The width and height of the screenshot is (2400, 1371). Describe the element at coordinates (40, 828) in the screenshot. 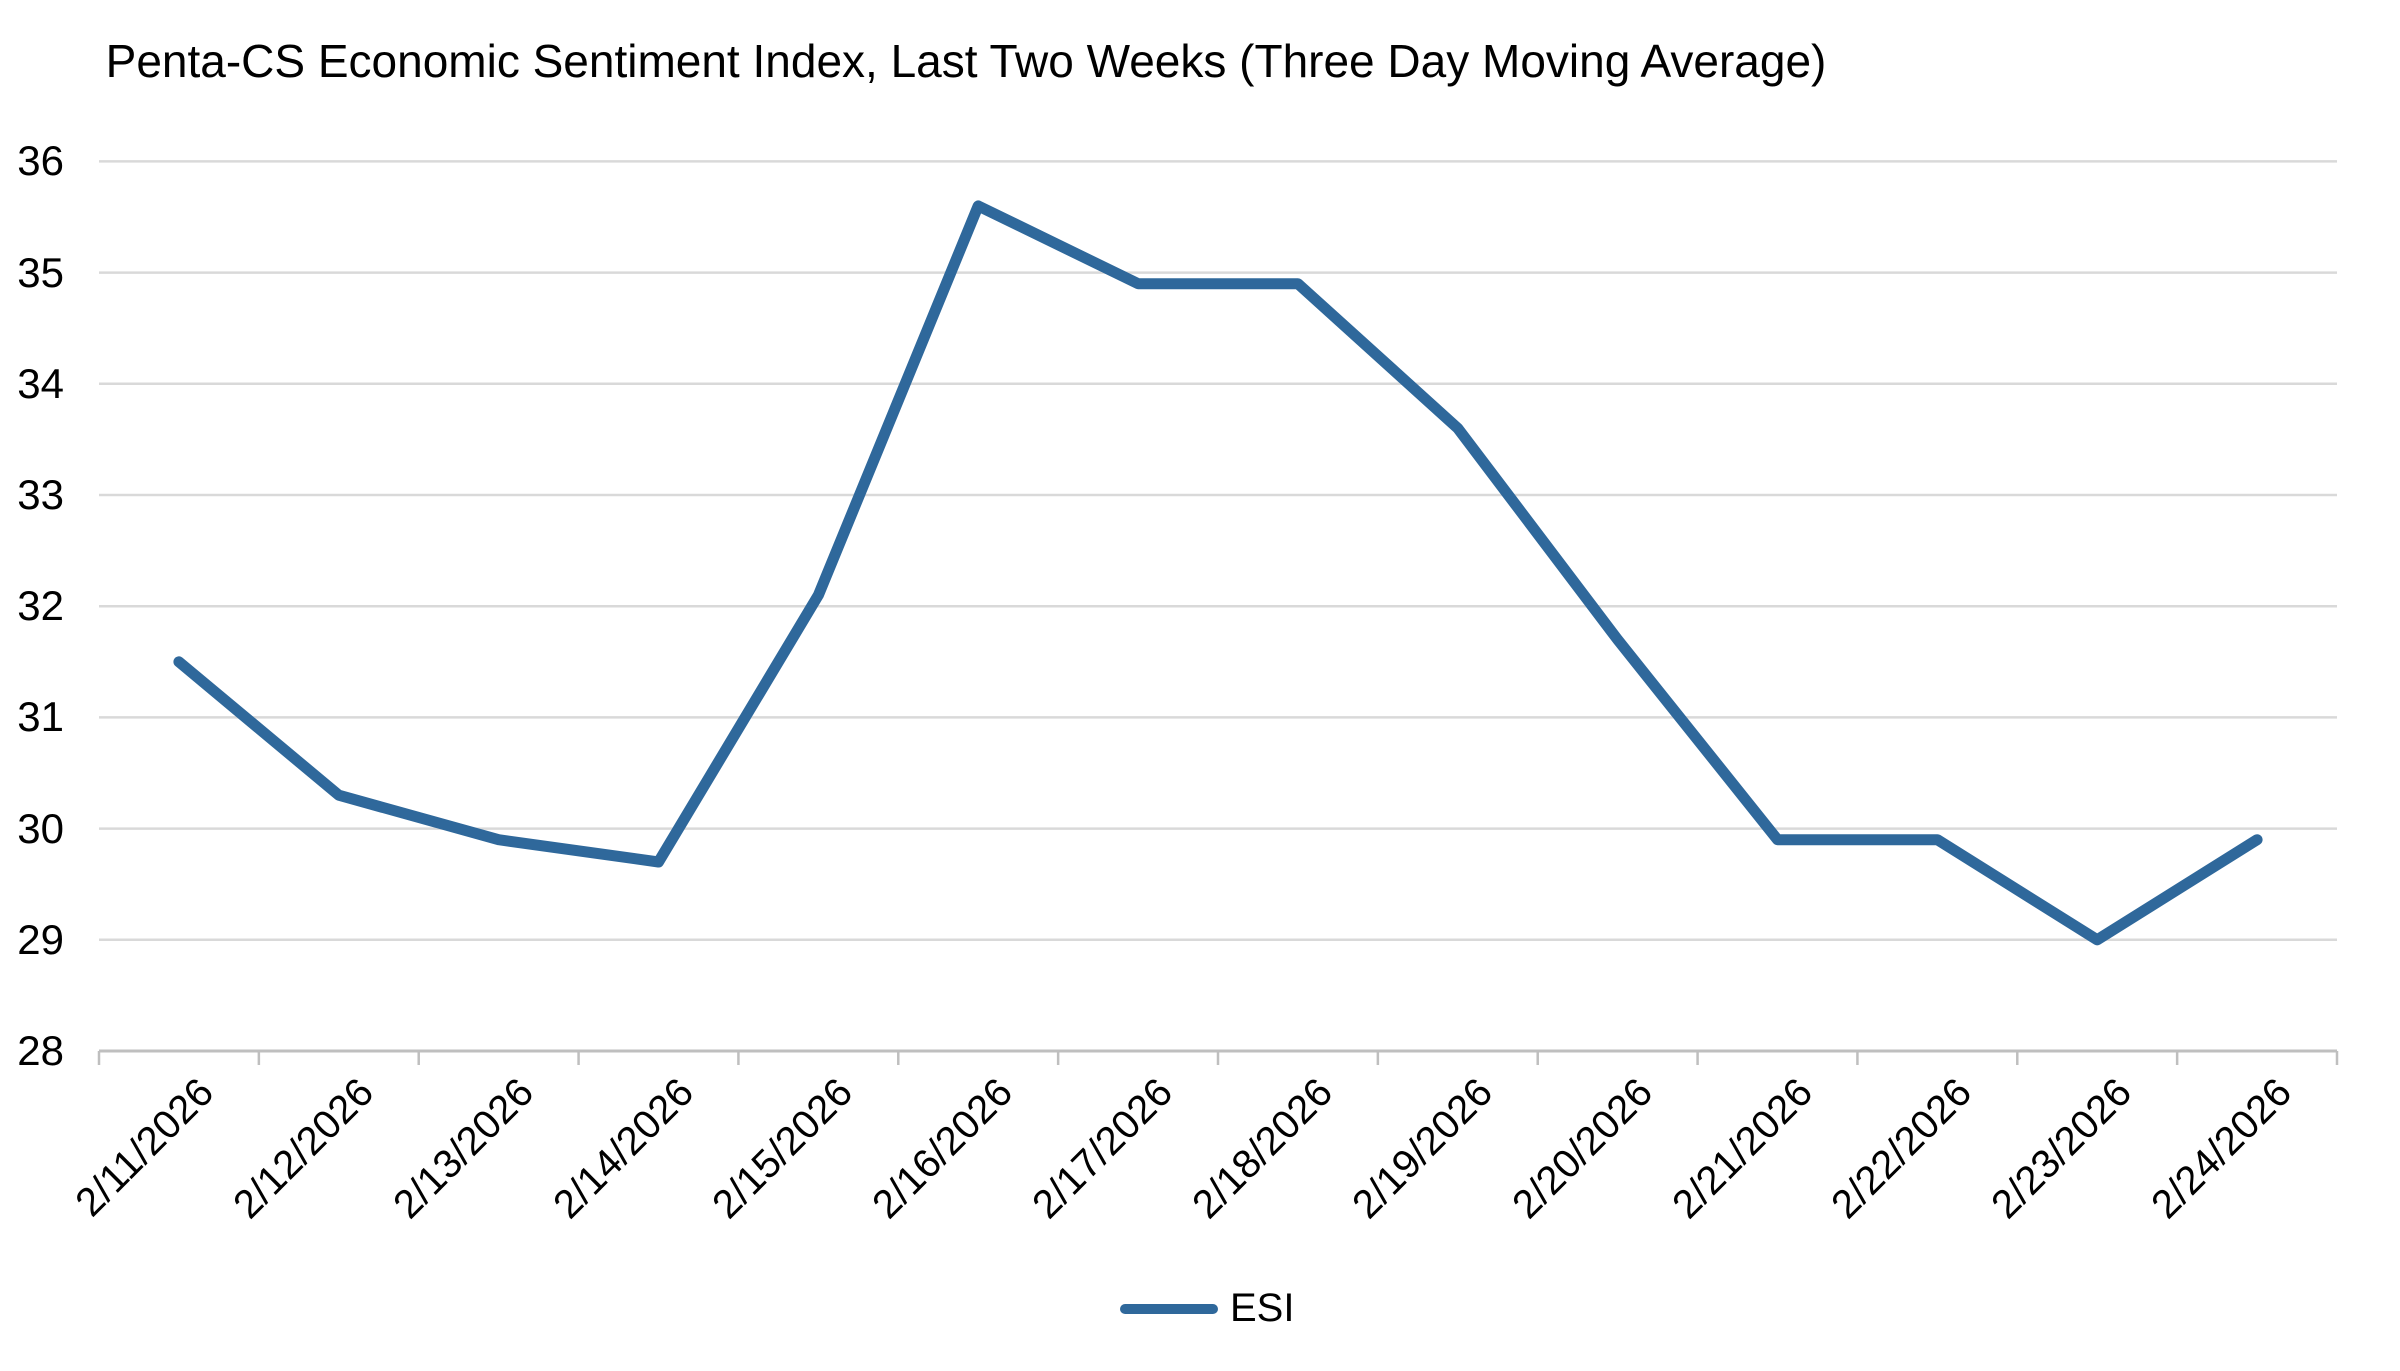

I see `y-axis-label: 30` at that location.